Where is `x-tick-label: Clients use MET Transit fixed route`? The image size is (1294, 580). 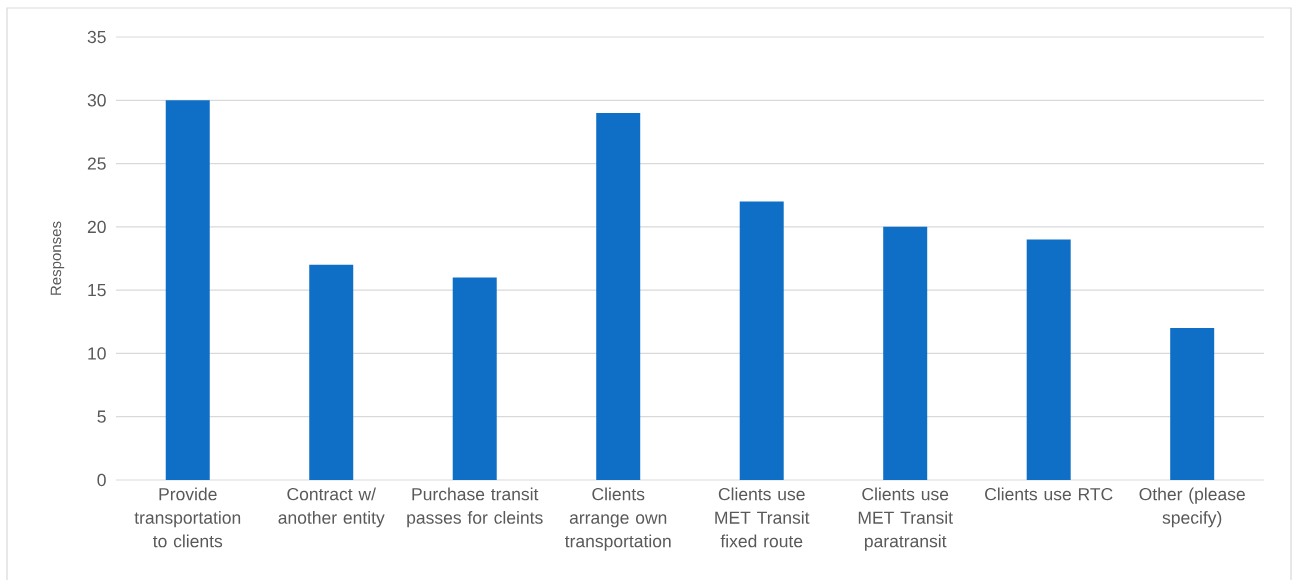 x-tick-label: Clients use MET Transit fixed route is located at coordinates (762, 517).